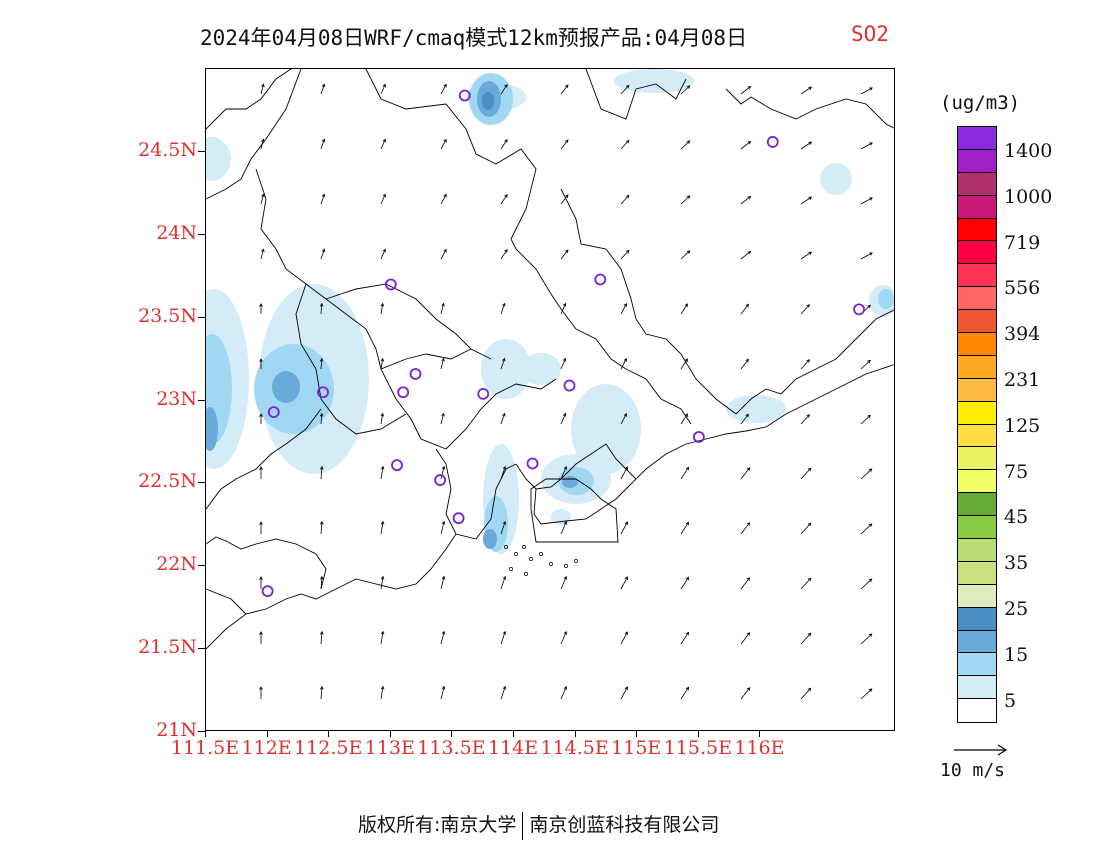 This screenshot has width=1100, height=850. Describe the element at coordinates (266, 748) in the screenshot. I see `lon-tick-label: 112E` at that location.